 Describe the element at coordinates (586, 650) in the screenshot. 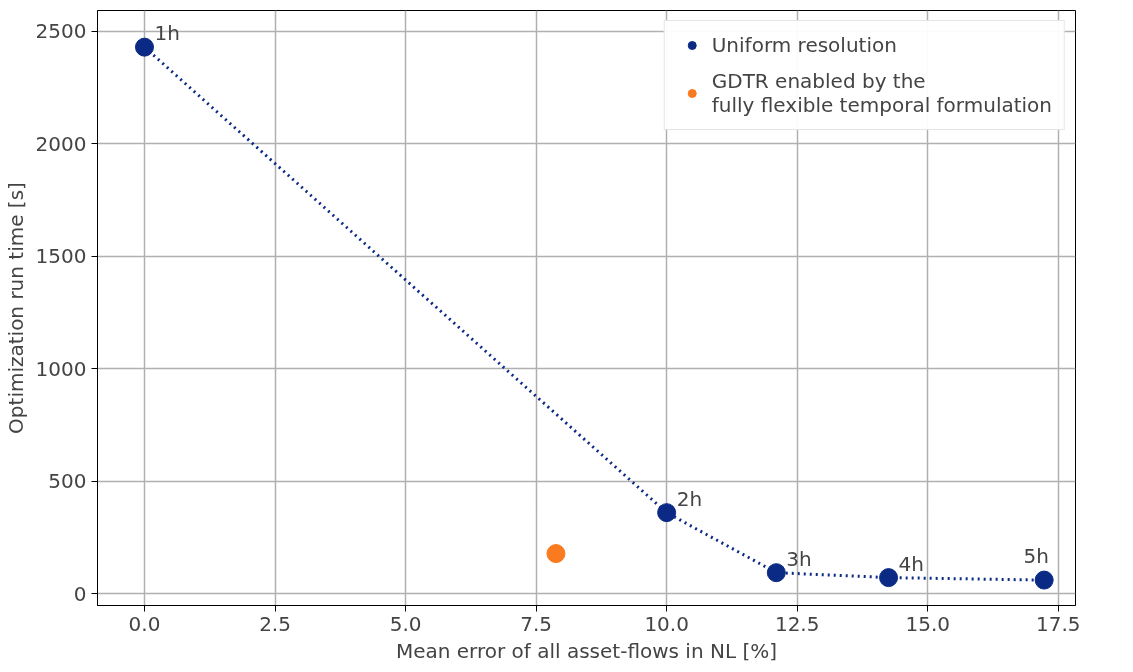

I see `x-axis-title: Mean error of all asset-flows in NL [%]` at that location.